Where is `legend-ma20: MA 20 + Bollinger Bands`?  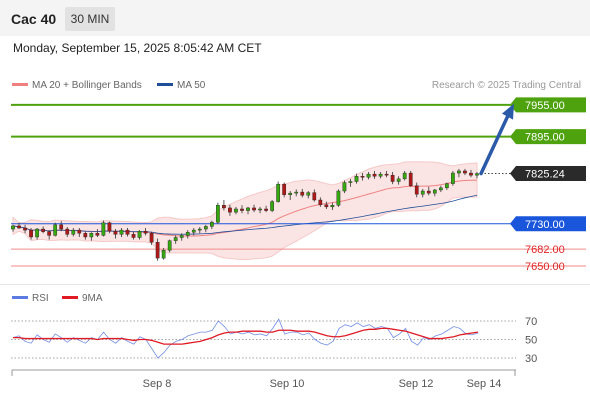 legend-ma20: MA 20 + Bollinger Bands is located at coordinates (77, 85).